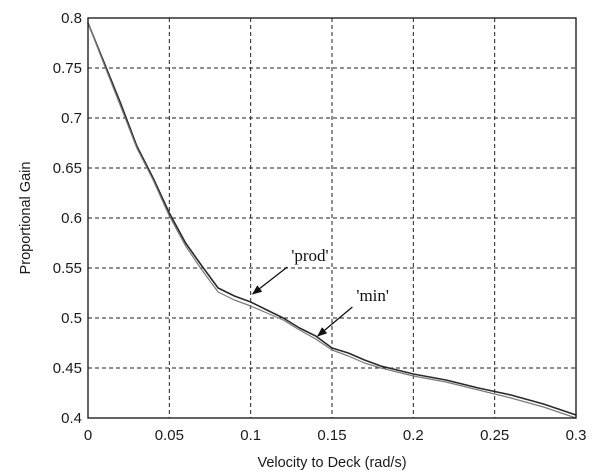 The image size is (594, 475). What do you see at coordinates (372, 295) in the screenshot?
I see `annotation-label: 'min'` at bounding box center [372, 295].